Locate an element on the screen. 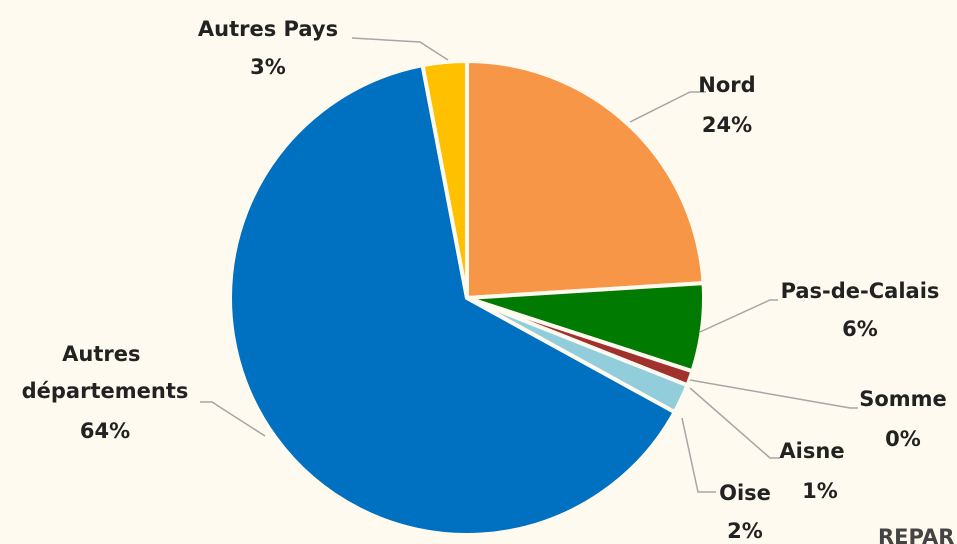 The height and width of the screenshot is (544, 957). value-label: 0% is located at coordinates (903, 439).